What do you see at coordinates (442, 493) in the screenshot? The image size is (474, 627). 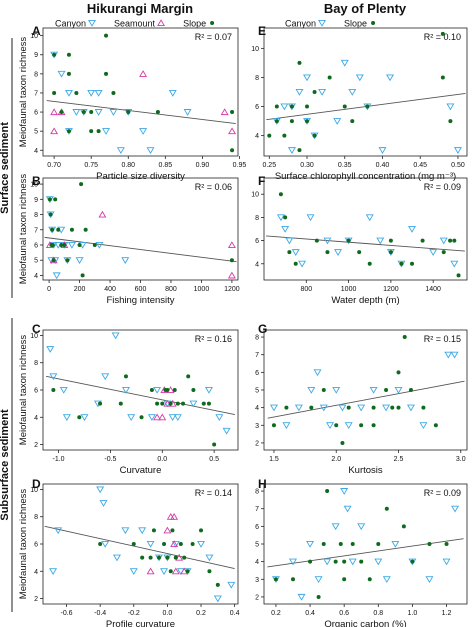 I see `r-squared-label: R² = 0.09` at bounding box center [442, 493].